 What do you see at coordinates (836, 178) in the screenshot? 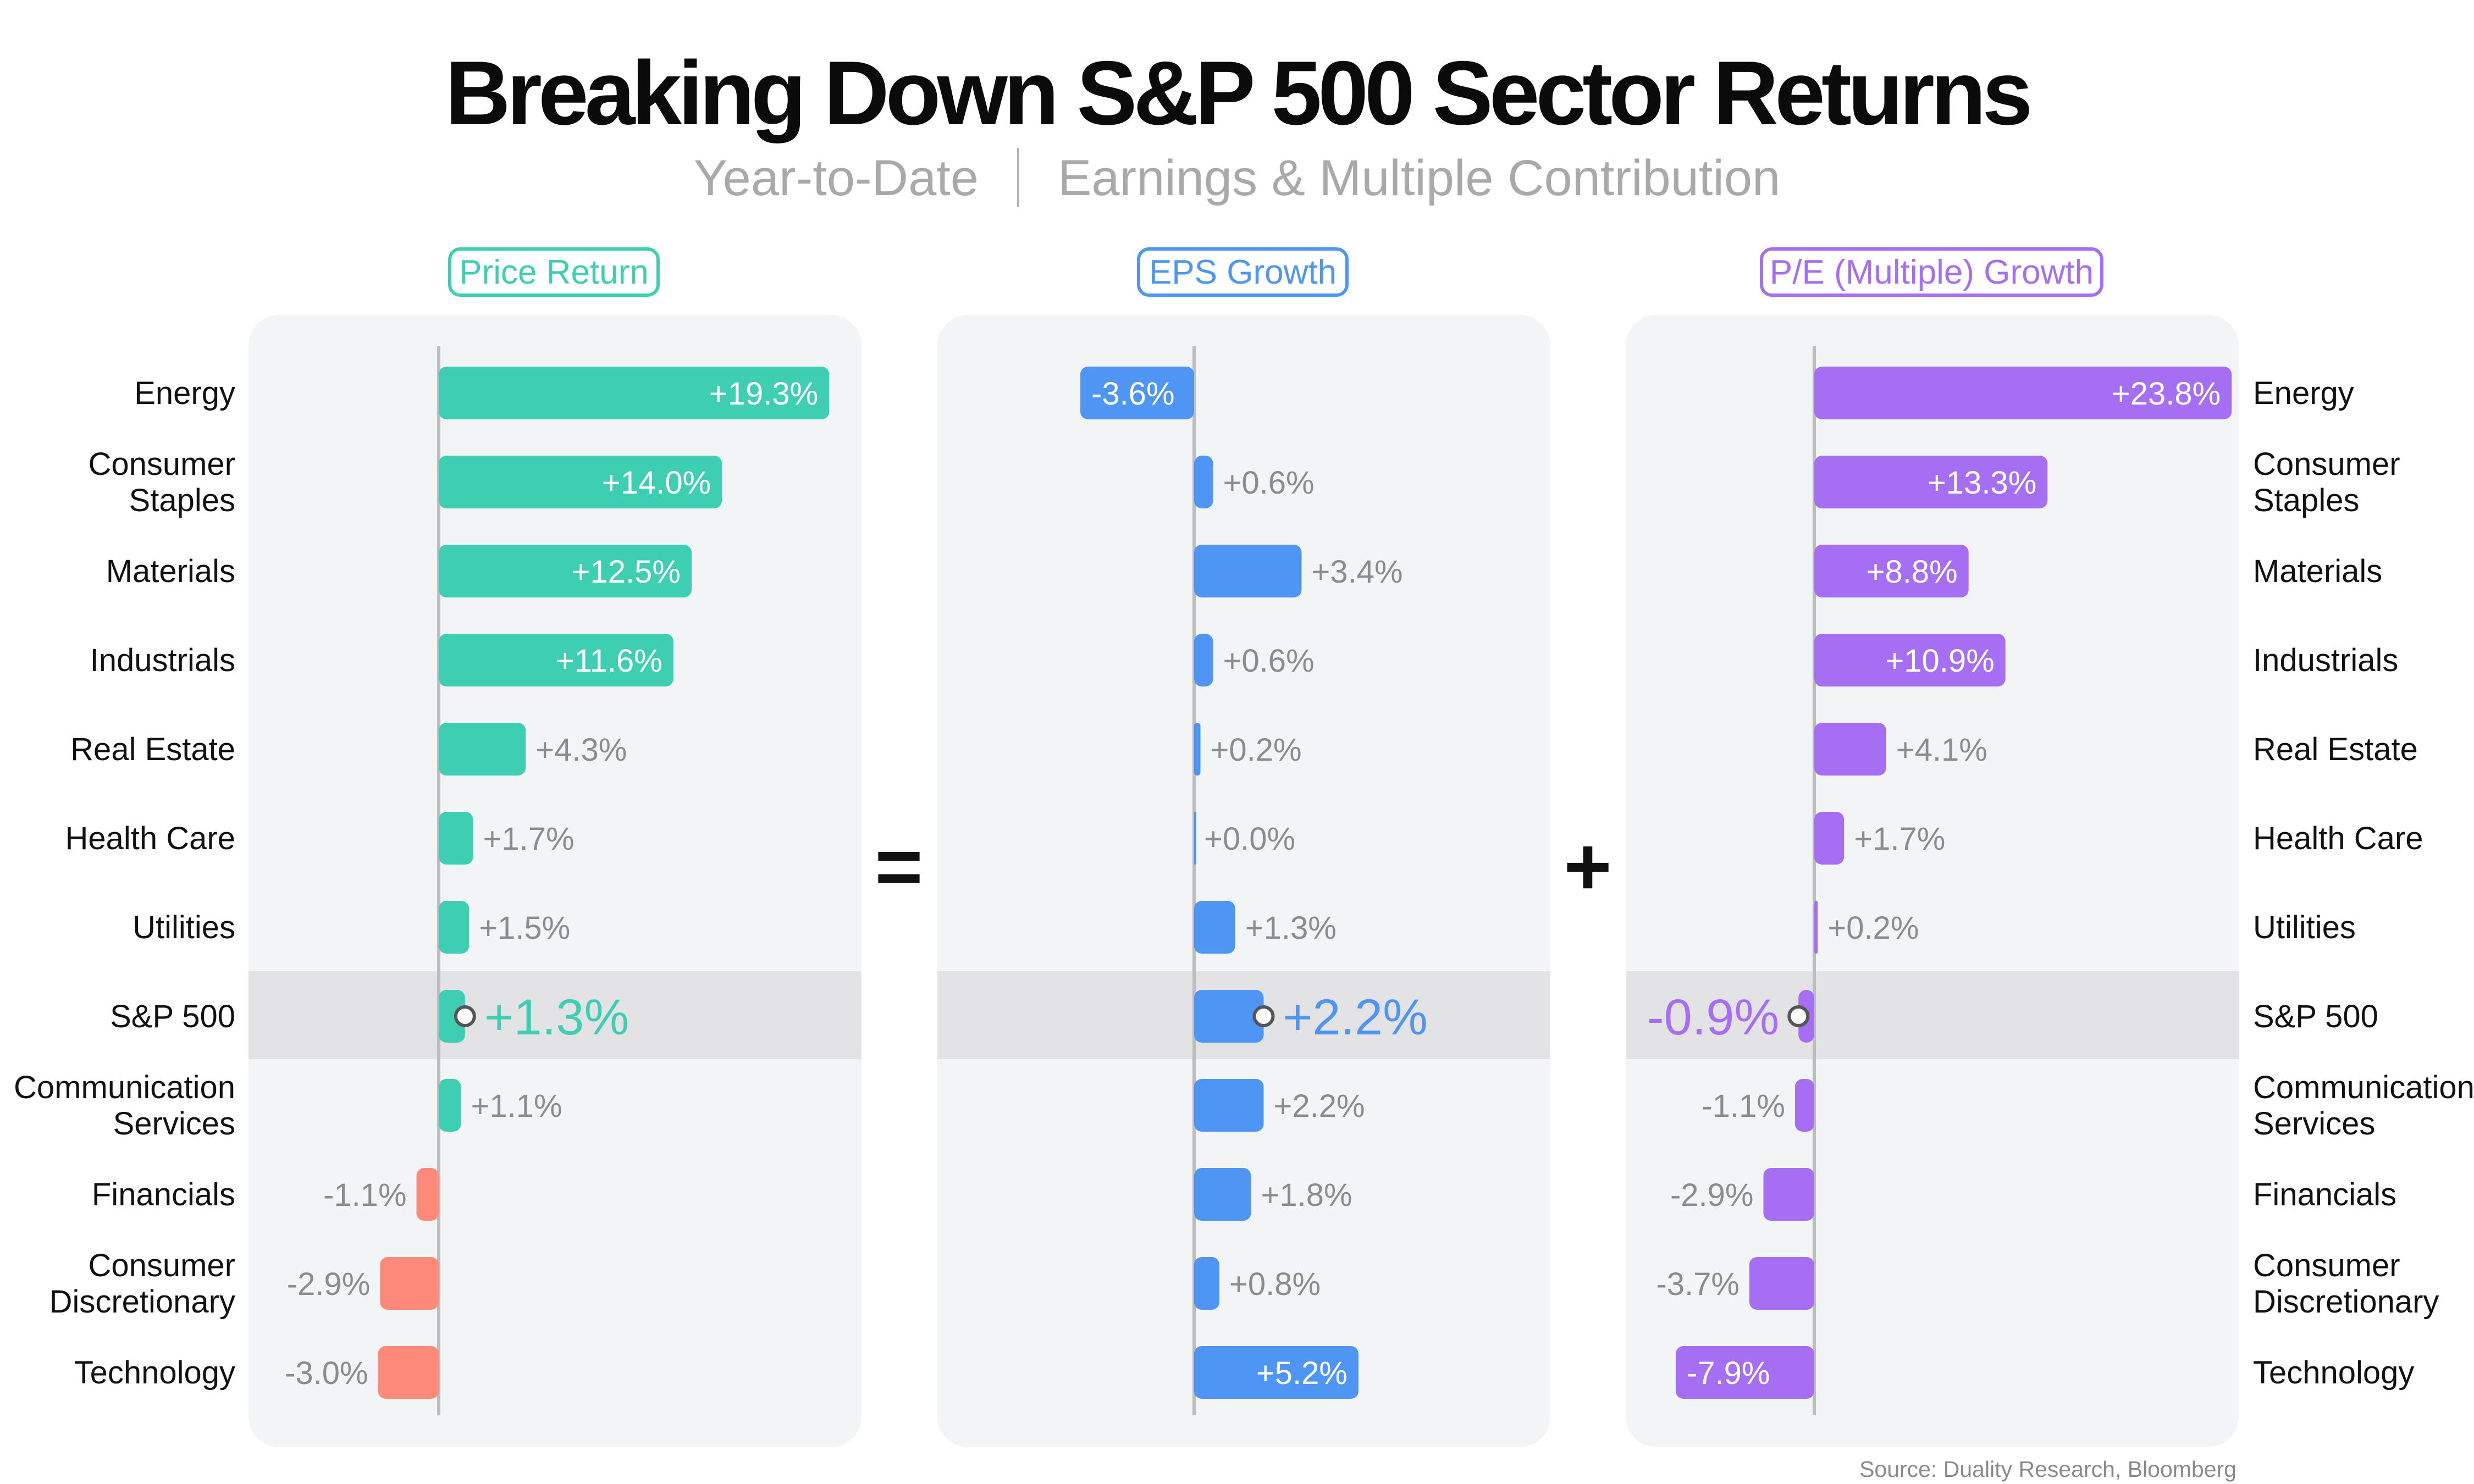
I see `subtitle-period: Year-to-Date` at bounding box center [836, 178].